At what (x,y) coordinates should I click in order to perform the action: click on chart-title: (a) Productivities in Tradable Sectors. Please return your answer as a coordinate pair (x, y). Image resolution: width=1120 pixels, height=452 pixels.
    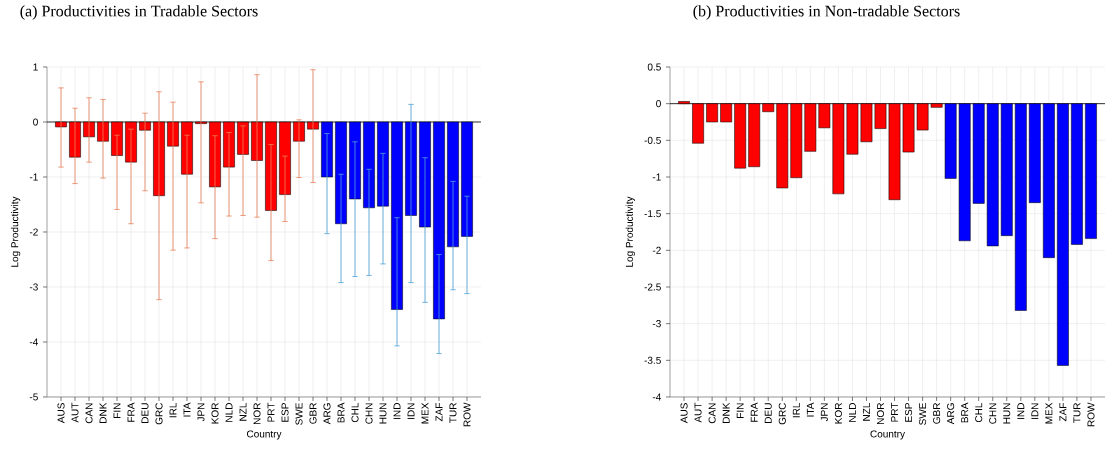
    Looking at the image, I should click on (139, 12).